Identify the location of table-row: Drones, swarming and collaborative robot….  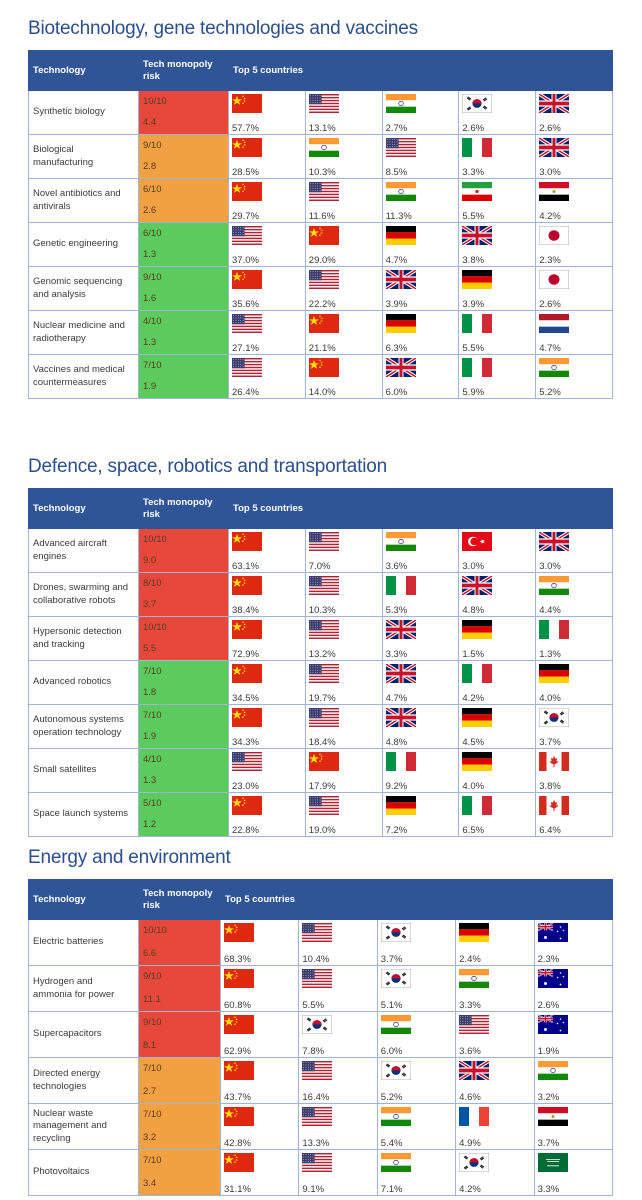
(320, 594).